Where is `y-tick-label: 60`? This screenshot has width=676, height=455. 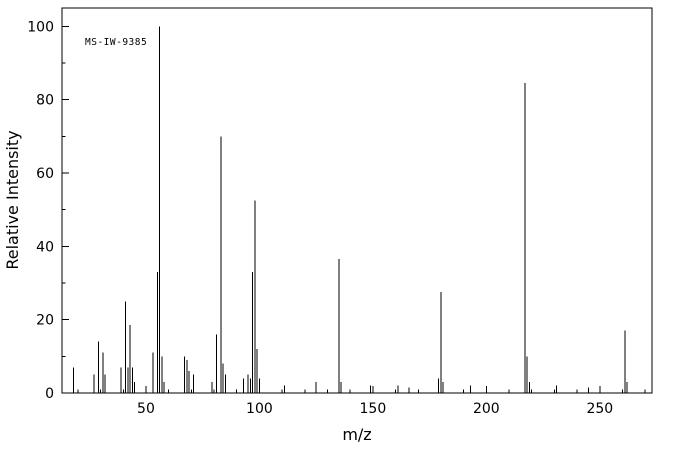
y-tick-label: 60 is located at coordinates (45, 174).